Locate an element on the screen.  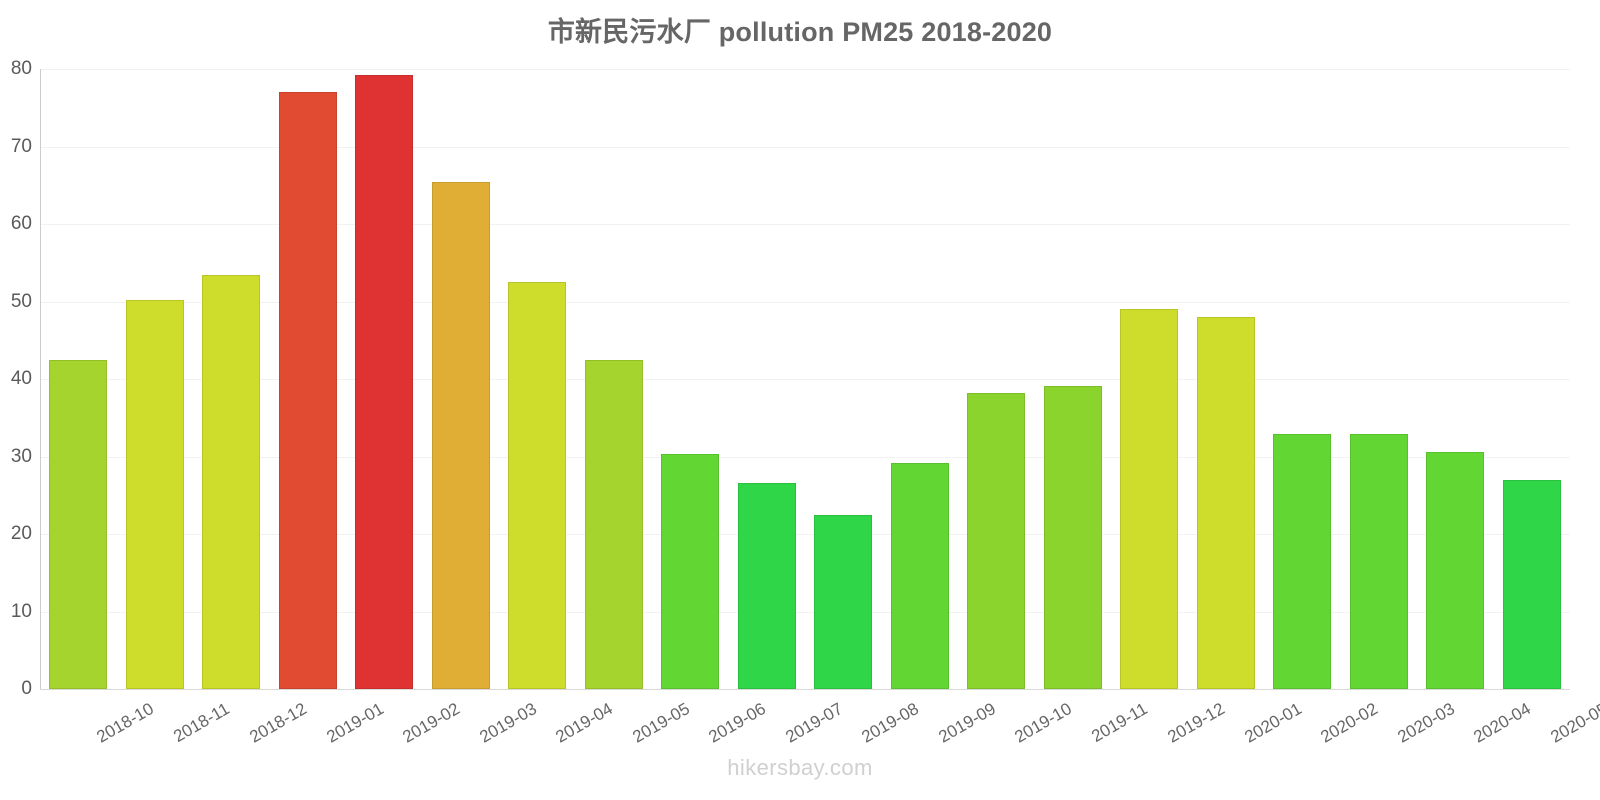
x-tick-label: 2019-04 is located at coordinates (584, 723).